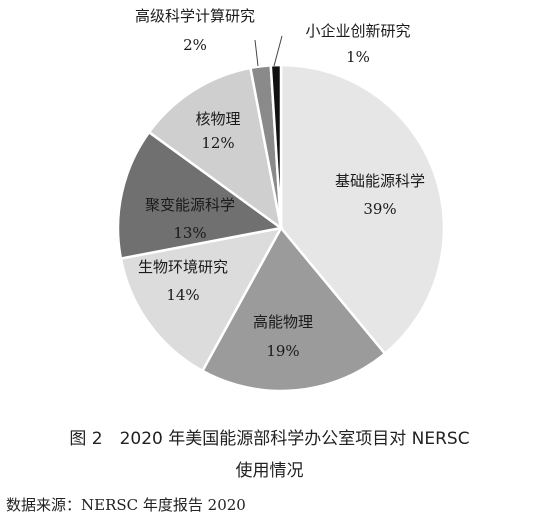  I want to click on pie-slice-fusion-energy-sciences, so click(200, 195).